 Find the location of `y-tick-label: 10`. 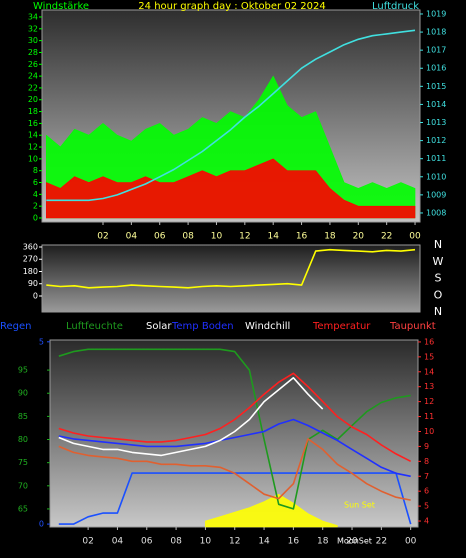

y-tick-label: 10 is located at coordinates (33, 158).